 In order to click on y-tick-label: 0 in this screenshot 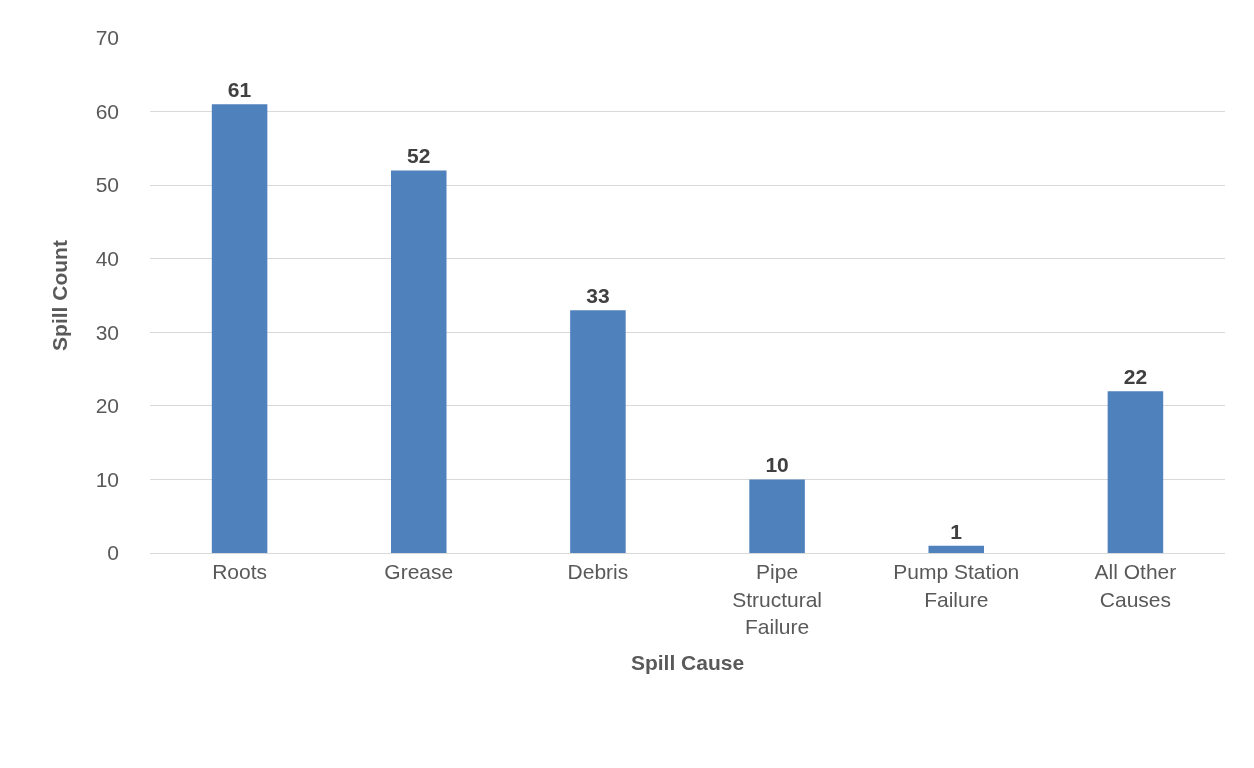, I will do `click(113, 553)`.